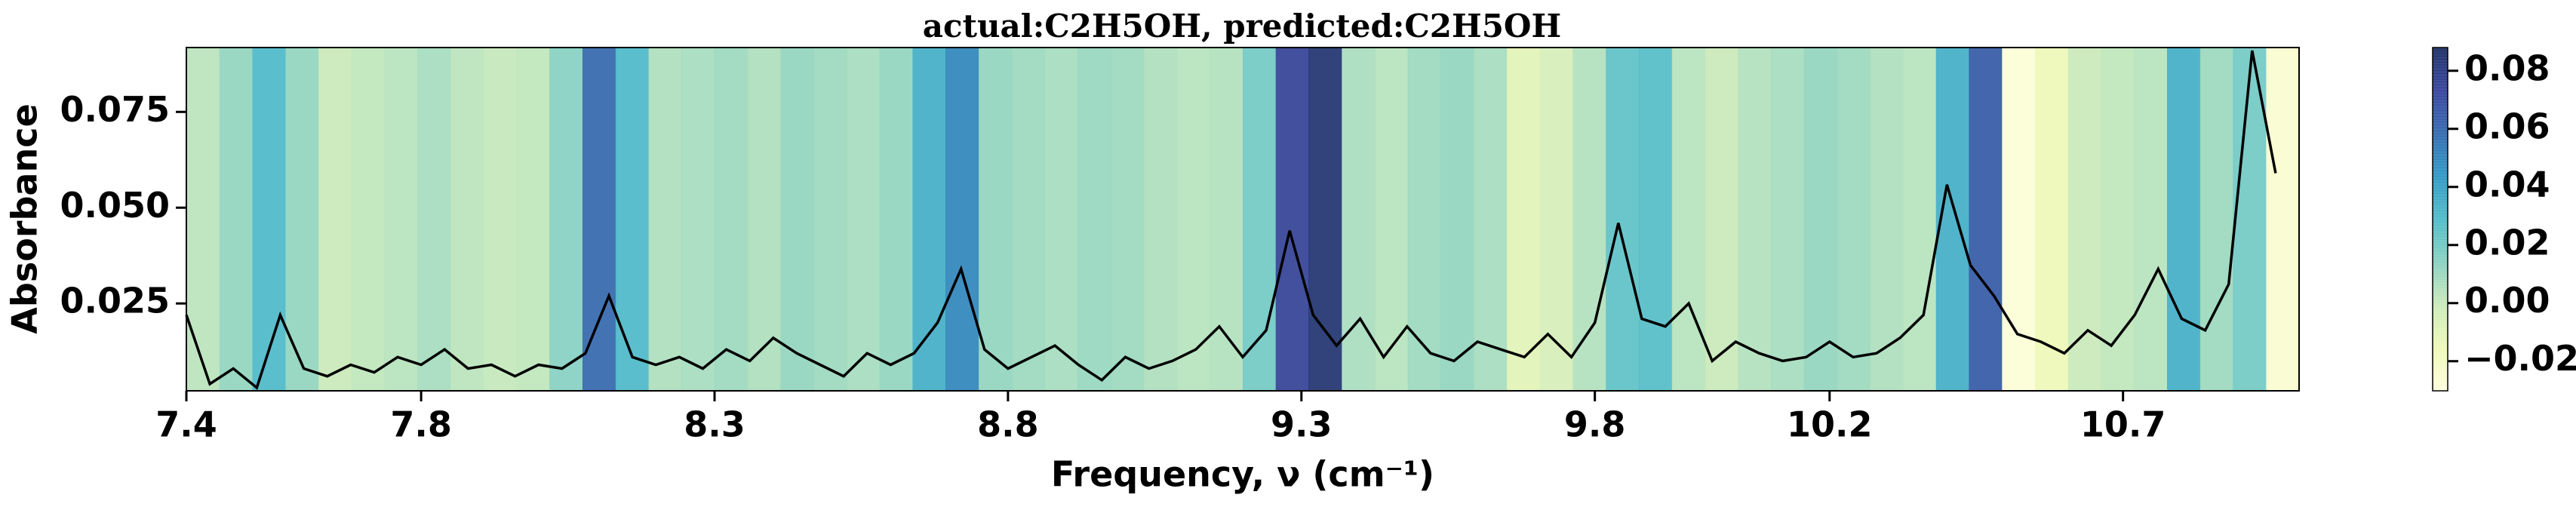 The image size is (2576, 507). I want to click on x-tick-label: 9.3, so click(1302, 424).